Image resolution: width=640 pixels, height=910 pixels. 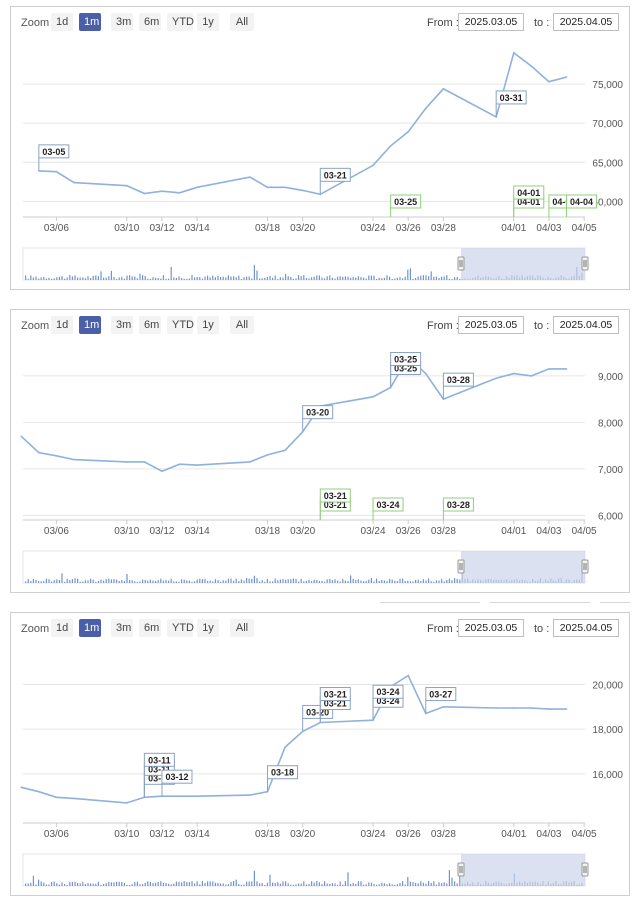 I want to click on series-line, so click(x=293, y=414).